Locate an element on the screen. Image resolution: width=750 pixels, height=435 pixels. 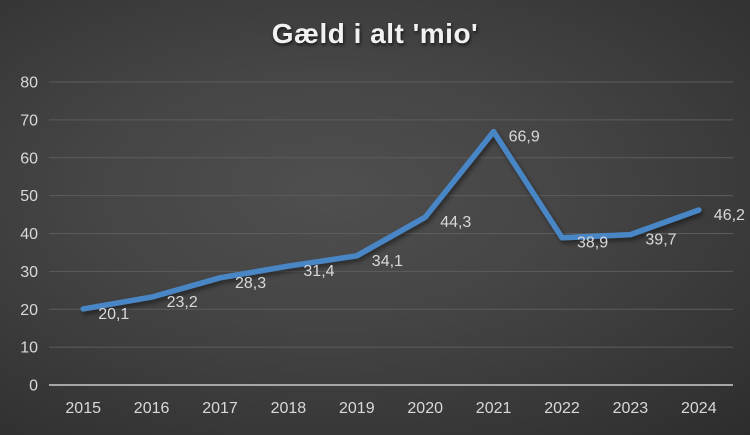
y-tick-label: 10 is located at coordinates (29, 348).